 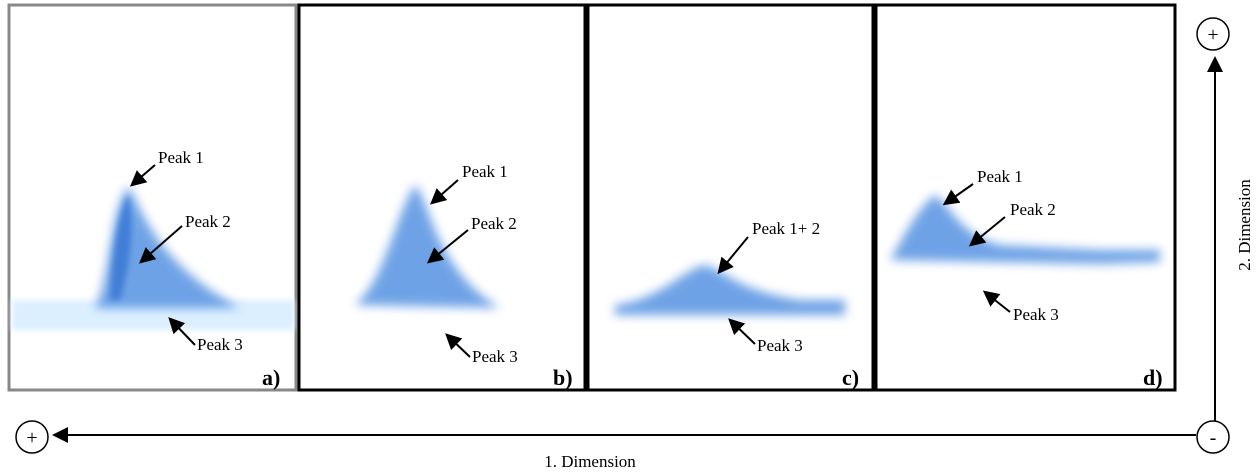 I want to click on peak-label: Peak 1+ 2, so click(x=786, y=228).